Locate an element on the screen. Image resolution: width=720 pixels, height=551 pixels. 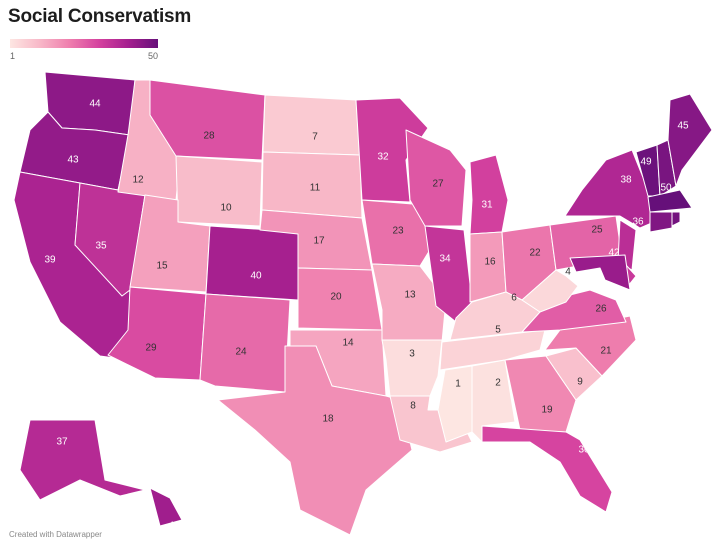
state-mt is located at coordinates (207, 120).